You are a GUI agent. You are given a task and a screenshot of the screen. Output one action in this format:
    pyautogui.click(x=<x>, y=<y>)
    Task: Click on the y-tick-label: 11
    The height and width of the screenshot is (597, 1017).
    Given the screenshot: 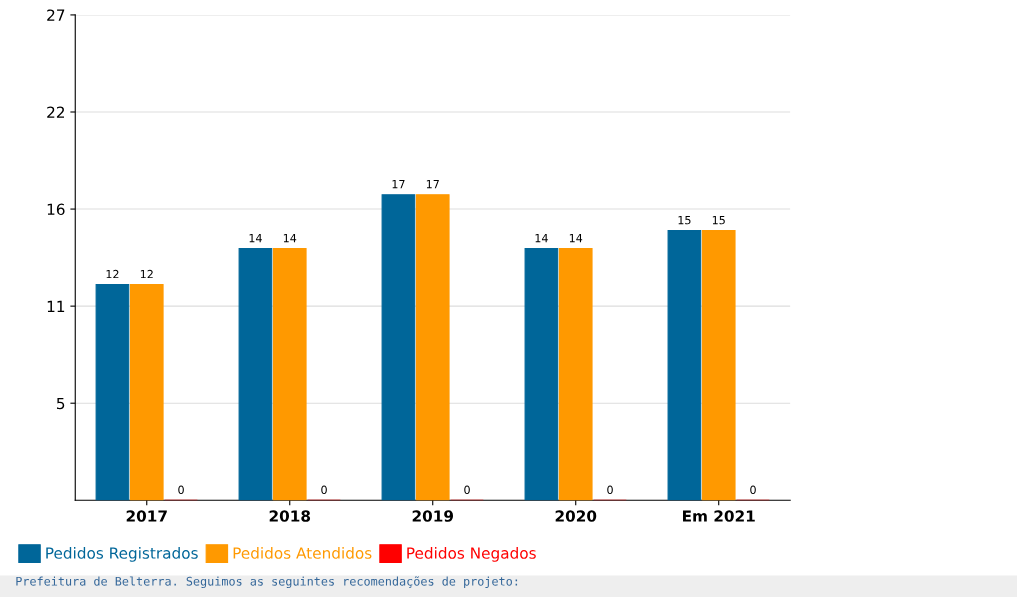 What is the action you would take?
    pyautogui.click(x=56, y=306)
    